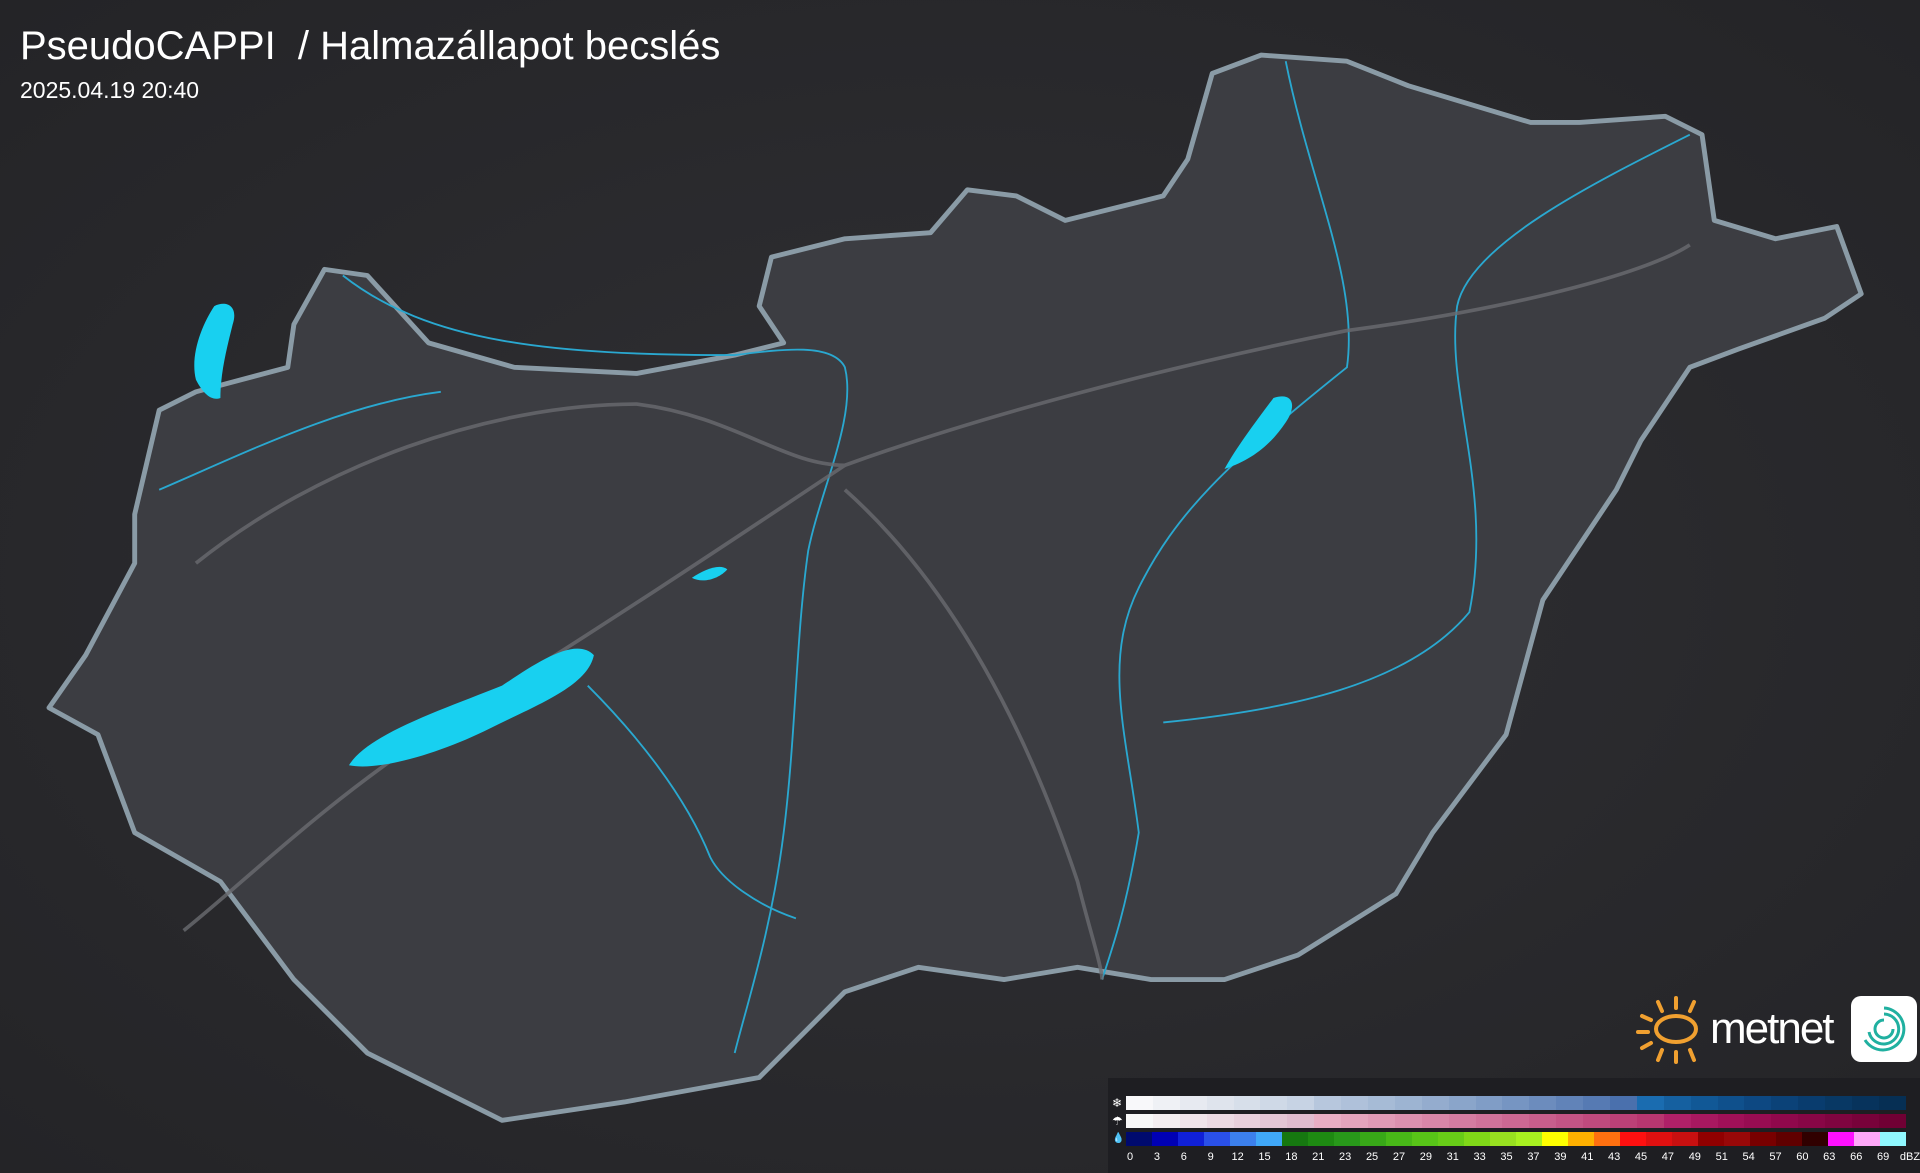  Describe the element at coordinates (709, 573) in the screenshot. I see `lake-velence` at that location.